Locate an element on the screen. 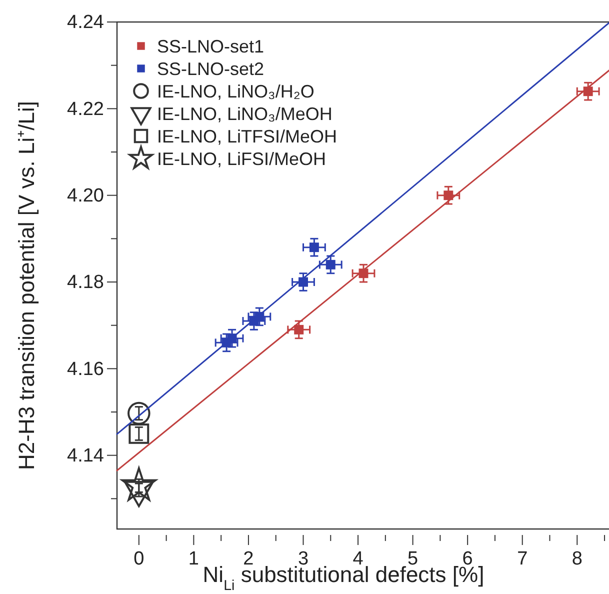 This screenshot has width=609, height=594. y-axis-title: H2-H3 transition potential [V vs. Li⁺/Li] is located at coordinates (26, 285).